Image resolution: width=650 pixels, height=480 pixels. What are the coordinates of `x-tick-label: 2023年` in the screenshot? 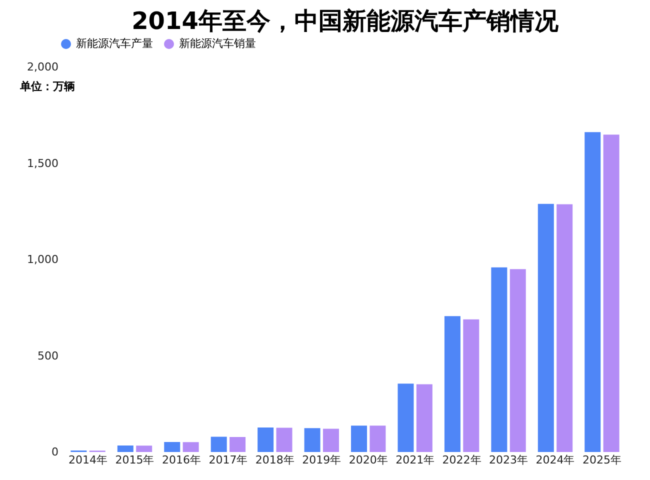 It's located at (508, 460).